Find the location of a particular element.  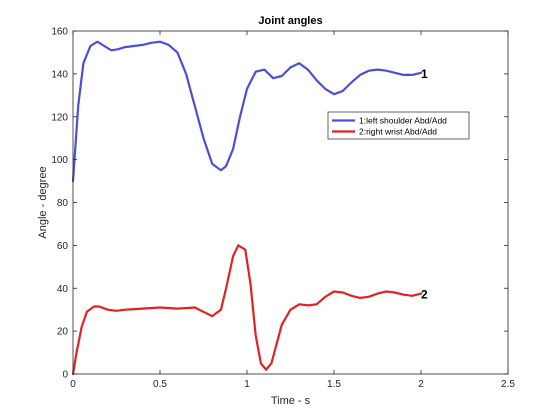

x-tick-label: 0.5 is located at coordinates (160, 384).